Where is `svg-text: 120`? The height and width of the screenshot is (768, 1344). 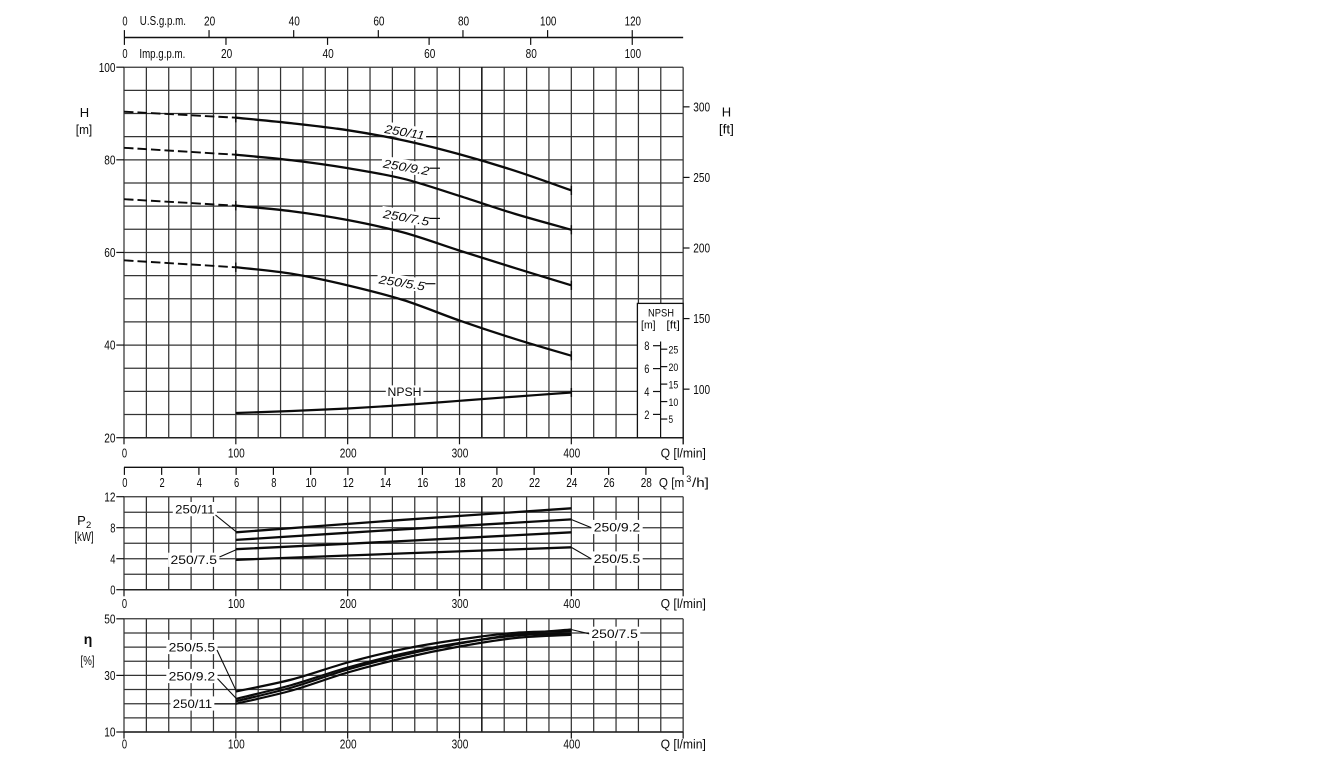 svg-text: 120 is located at coordinates (633, 20).